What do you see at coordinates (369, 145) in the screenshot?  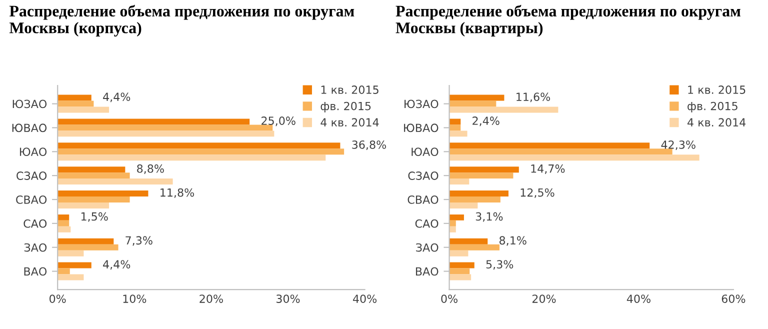 I see `data-label: 36,8%` at bounding box center [369, 145].